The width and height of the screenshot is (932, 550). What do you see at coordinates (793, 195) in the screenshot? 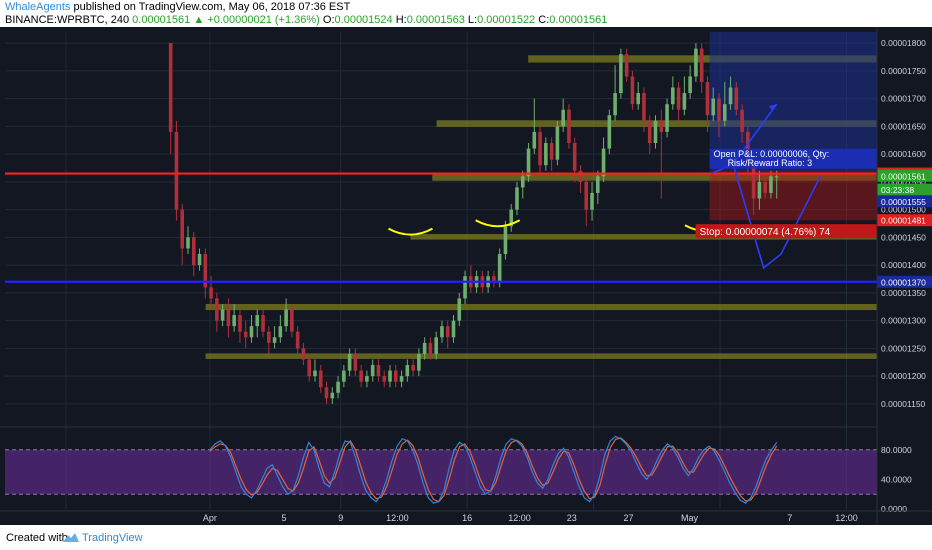
I see `stop-loss-box` at bounding box center [793, 195].